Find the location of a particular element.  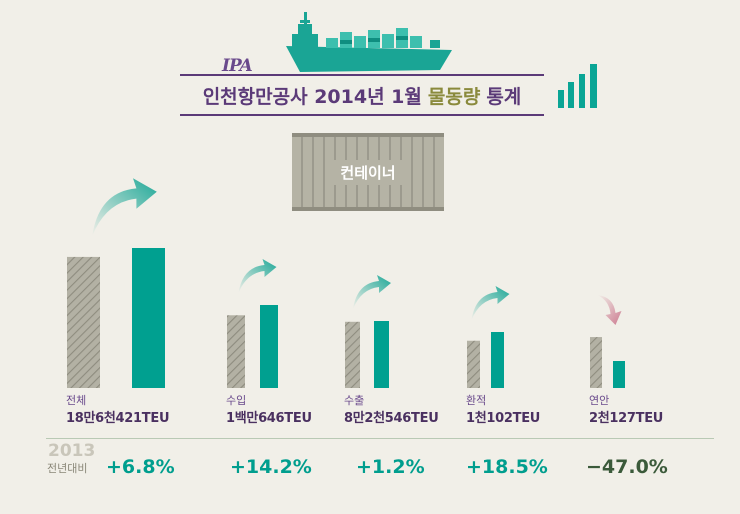

category-label-2: 수출 is located at coordinates (354, 400).